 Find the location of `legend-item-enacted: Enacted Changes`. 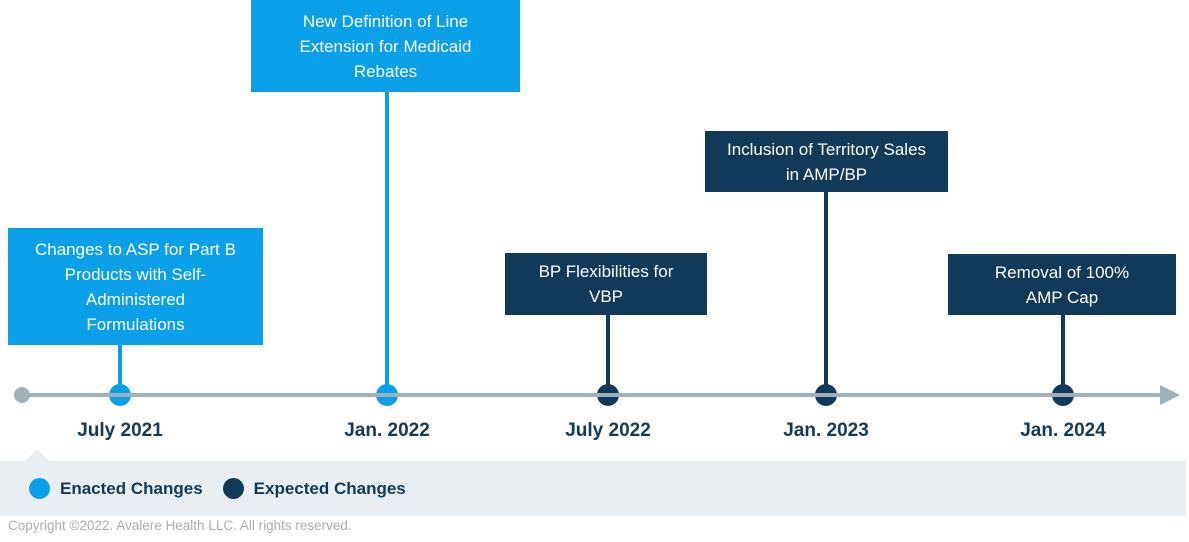

legend-item-enacted: Enacted Changes is located at coordinates (116, 488).